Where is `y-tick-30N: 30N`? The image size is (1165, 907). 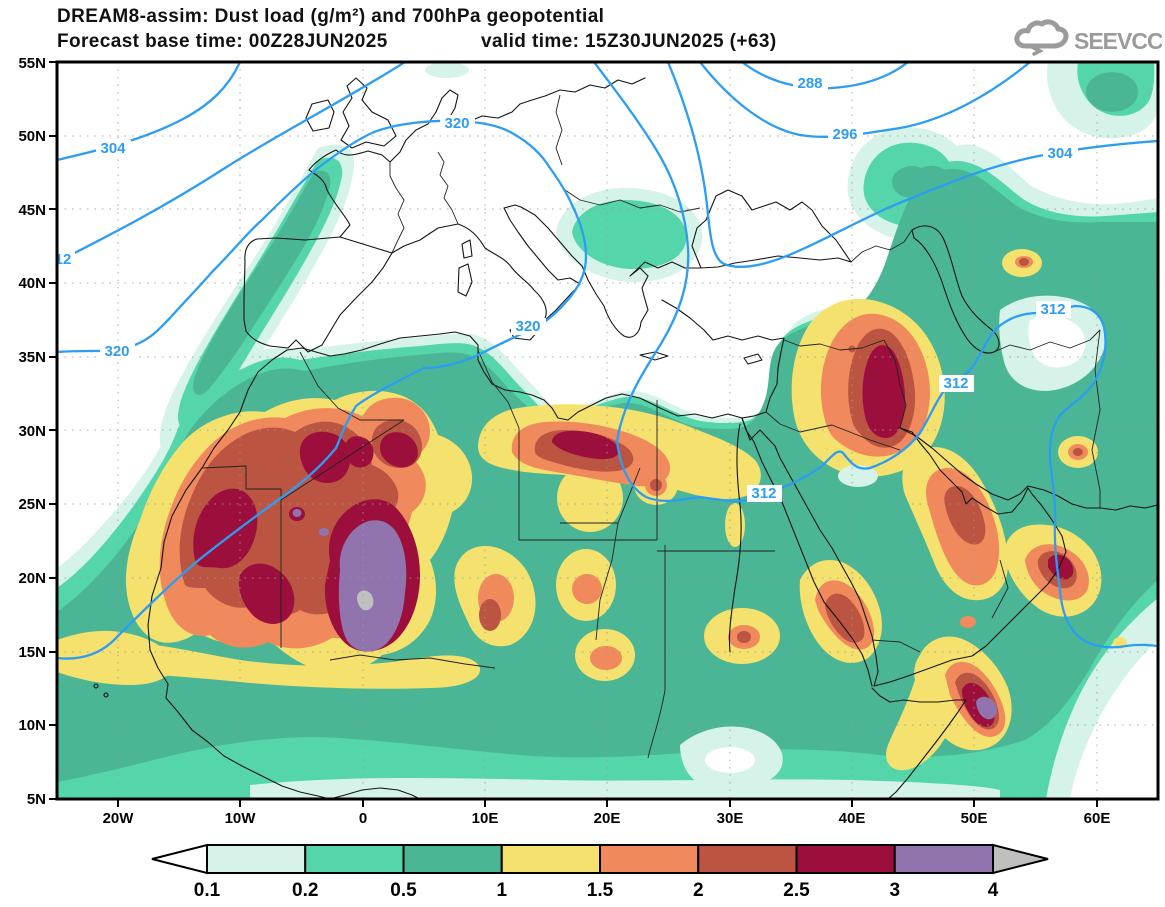
y-tick-30N: 30N is located at coordinates (32, 431).